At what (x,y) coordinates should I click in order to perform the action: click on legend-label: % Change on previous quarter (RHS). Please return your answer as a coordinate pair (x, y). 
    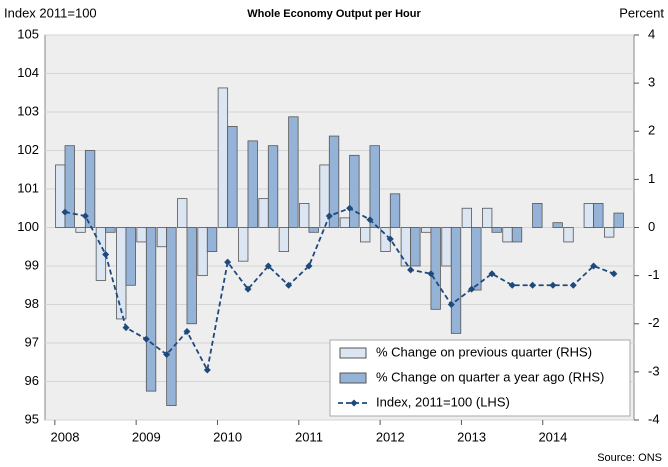
    Looking at the image, I should click on (484, 351).